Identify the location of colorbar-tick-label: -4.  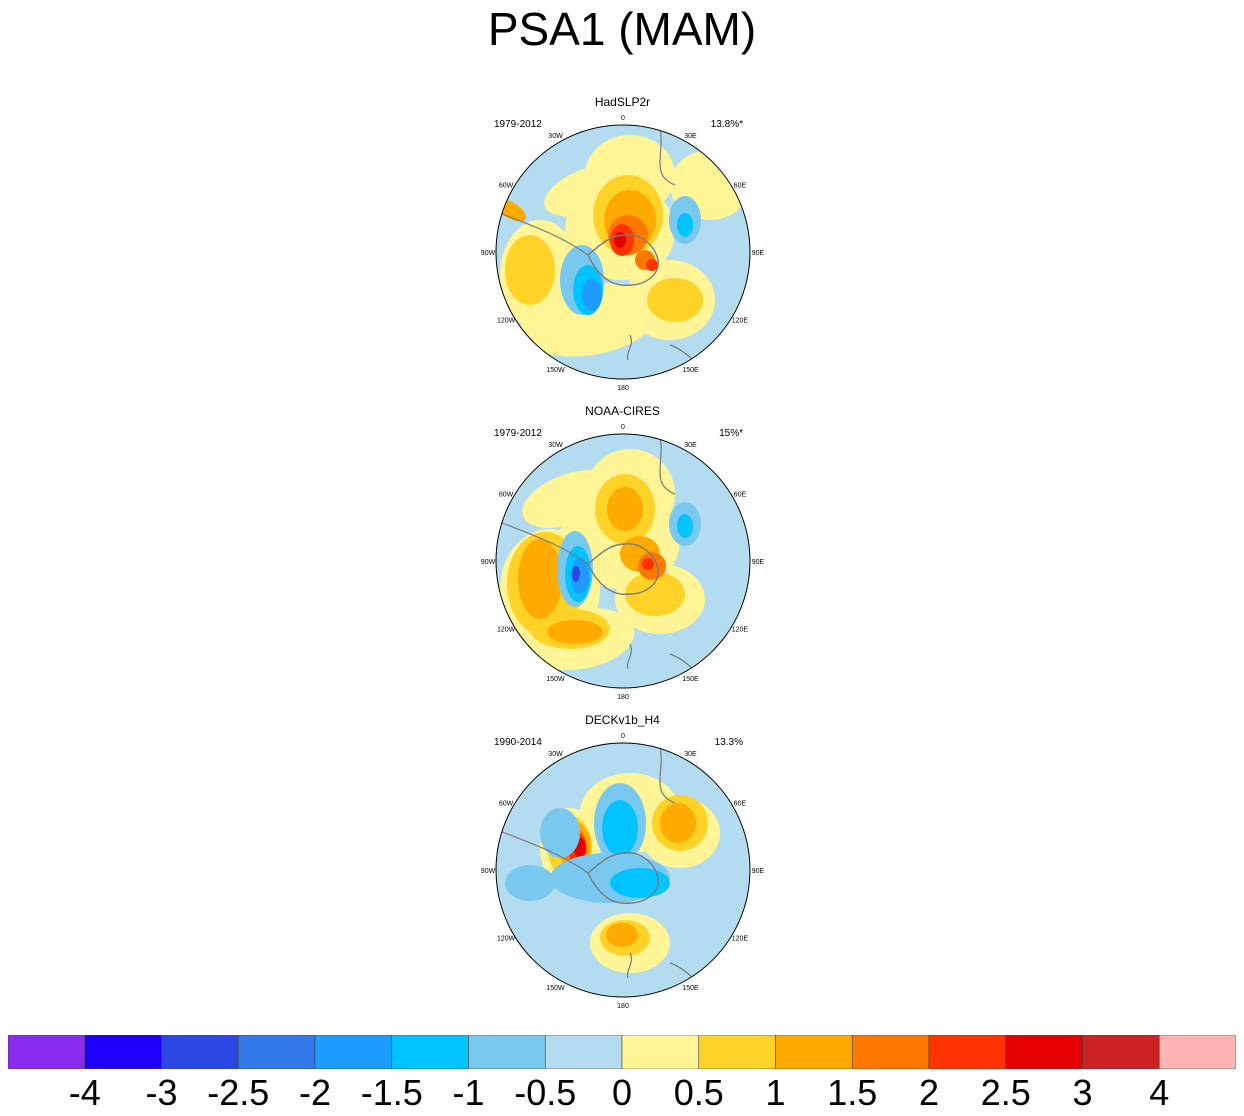
(84, 1092).